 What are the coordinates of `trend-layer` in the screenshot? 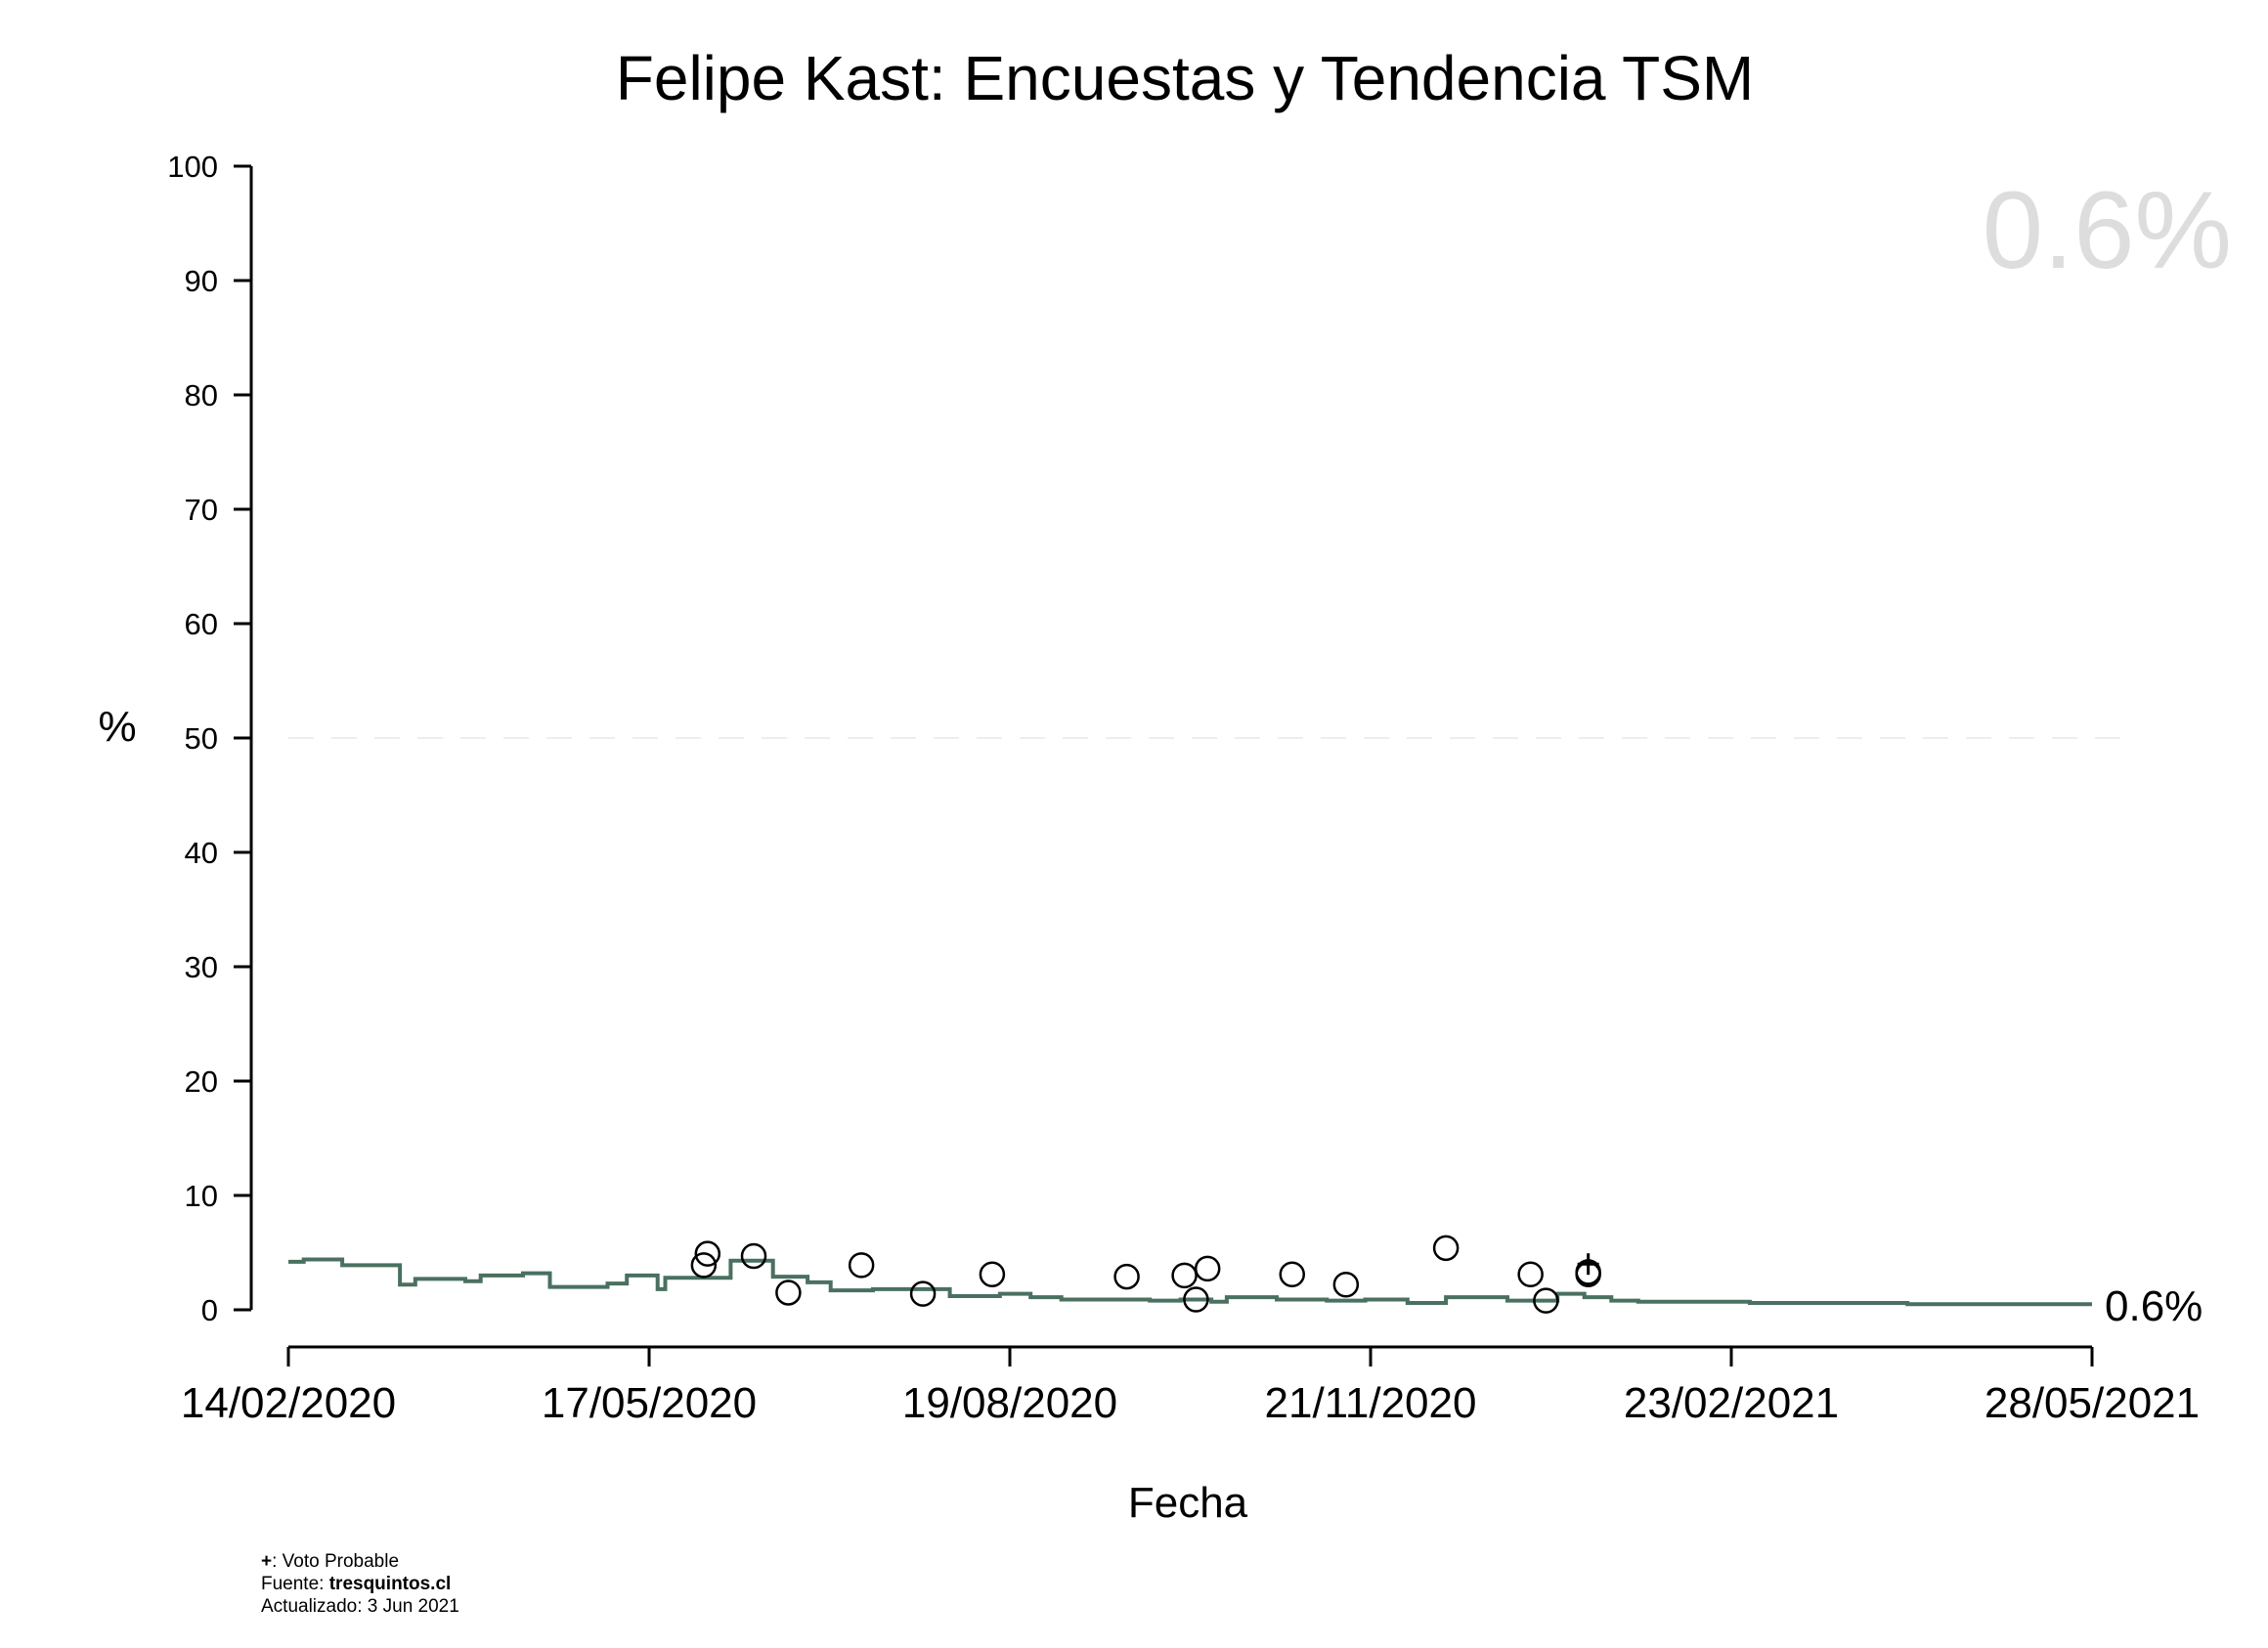 It's located at (1190, 1282).